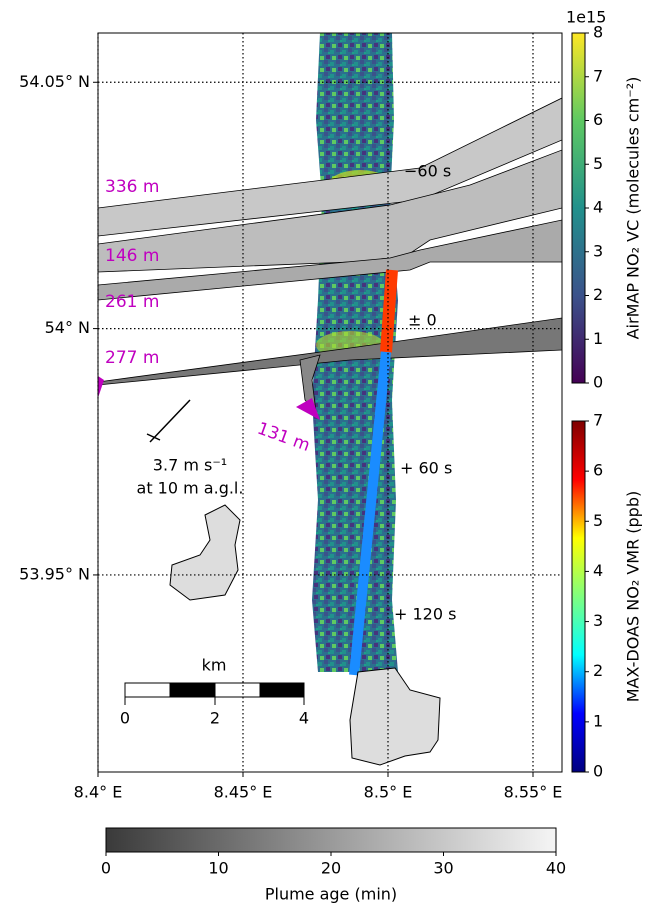 This screenshot has height=906, width=657. I want to click on annotation: 3.7 m s⁻¹, so click(190, 465).